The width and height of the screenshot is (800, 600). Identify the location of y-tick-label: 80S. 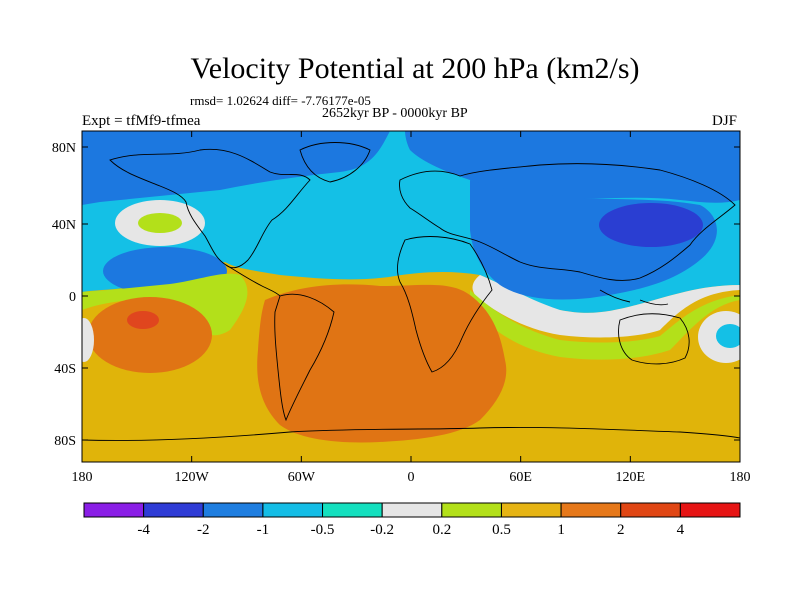
(65, 441).